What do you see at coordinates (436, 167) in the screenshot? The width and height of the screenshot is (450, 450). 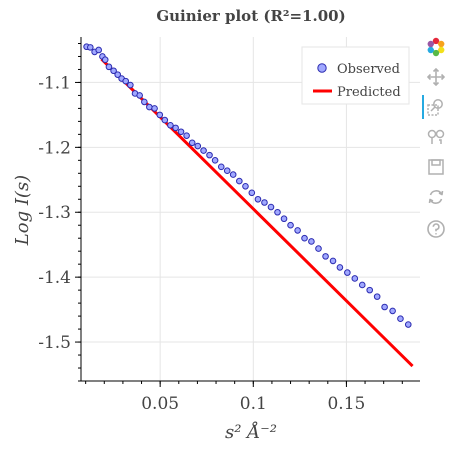 I see `save-icon` at bounding box center [436, 167].